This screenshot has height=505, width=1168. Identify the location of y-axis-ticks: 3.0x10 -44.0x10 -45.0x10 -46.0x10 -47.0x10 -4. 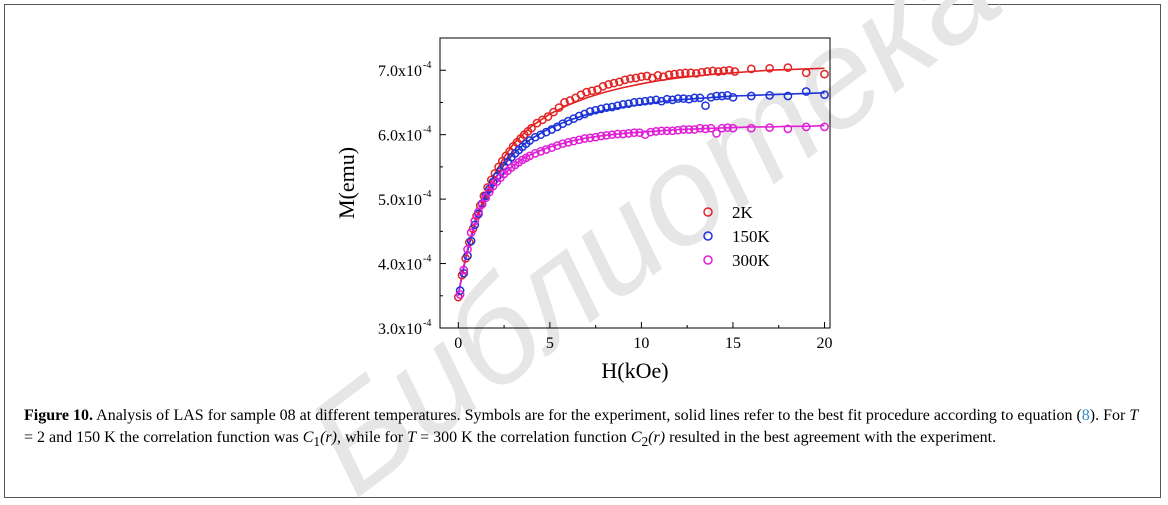
(412, 199).